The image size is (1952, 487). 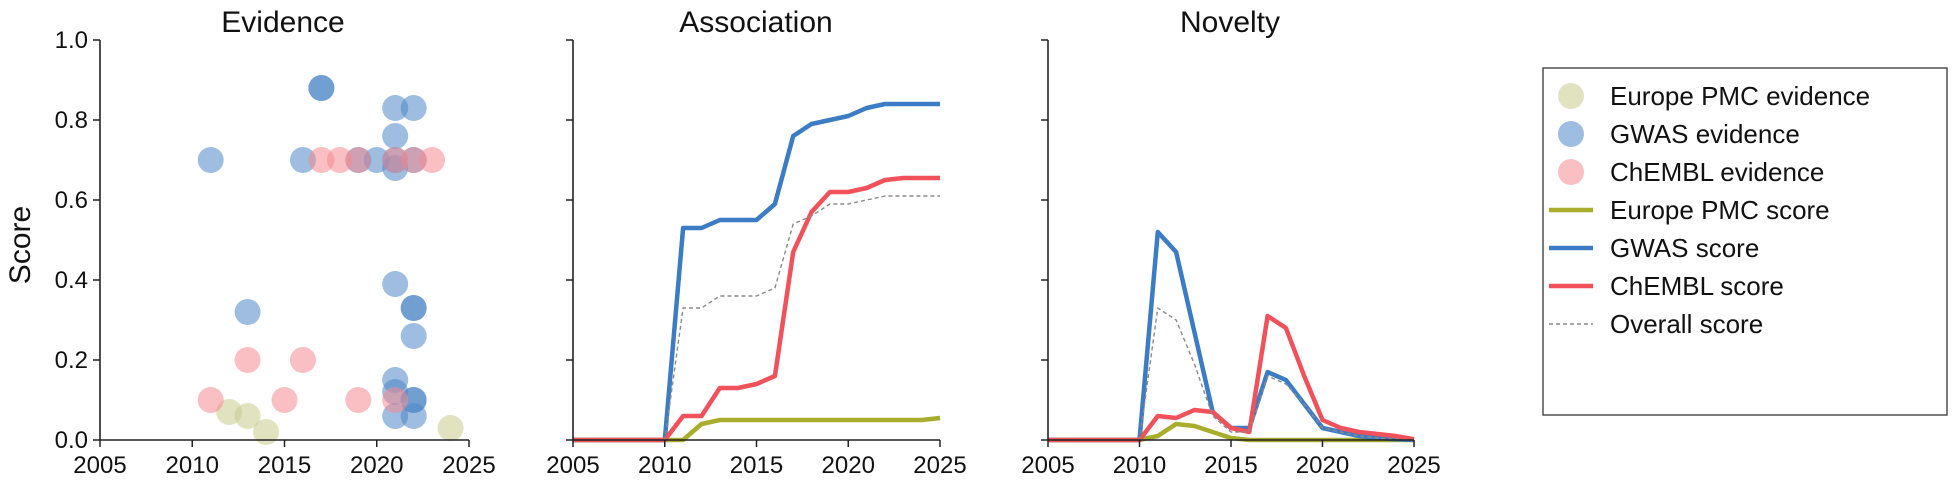 What do you see at coordinates (755, 22) in the screenshot?
I see `panel-title-association: Association` at bounding box center [755, 22].